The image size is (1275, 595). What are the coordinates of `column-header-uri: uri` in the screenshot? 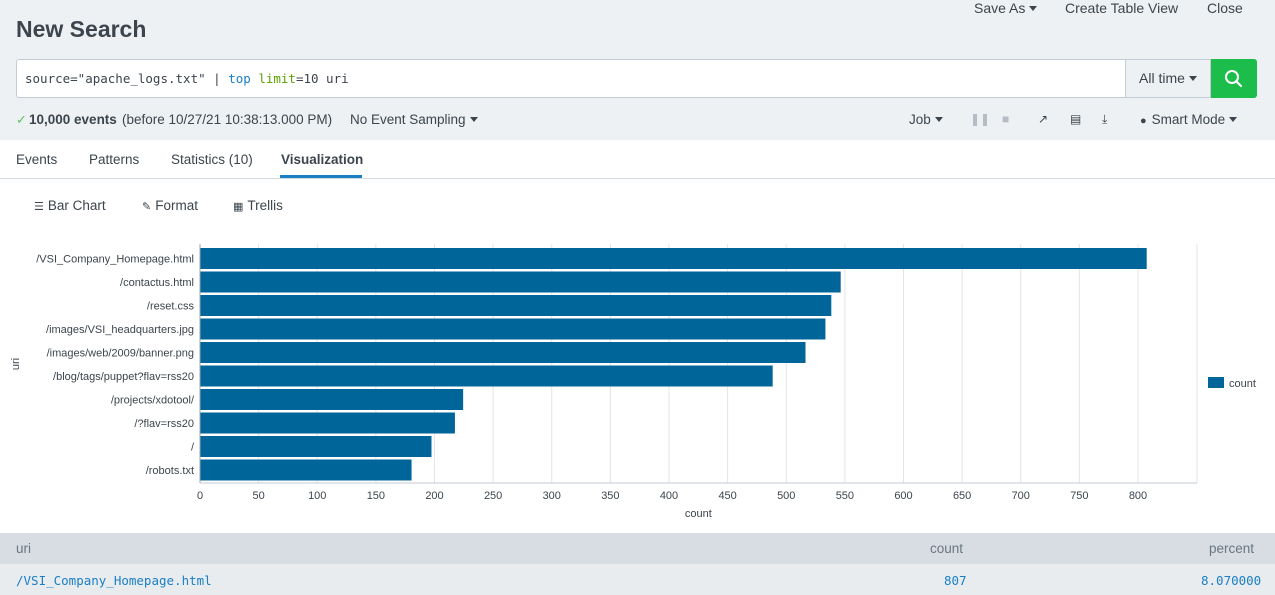 It's located at (24, 548).